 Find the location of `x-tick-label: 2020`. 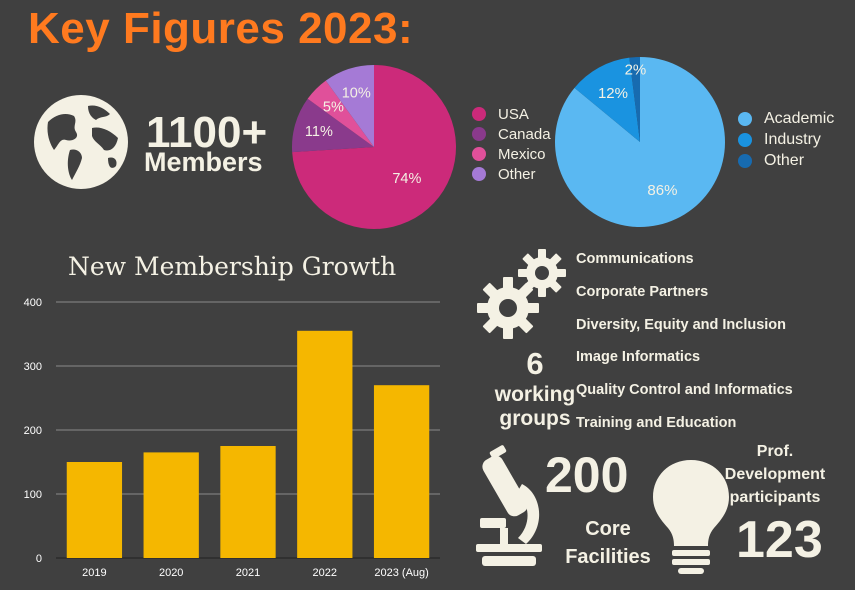

x-tick-label: 2020 is located at coordinates (171, 573).